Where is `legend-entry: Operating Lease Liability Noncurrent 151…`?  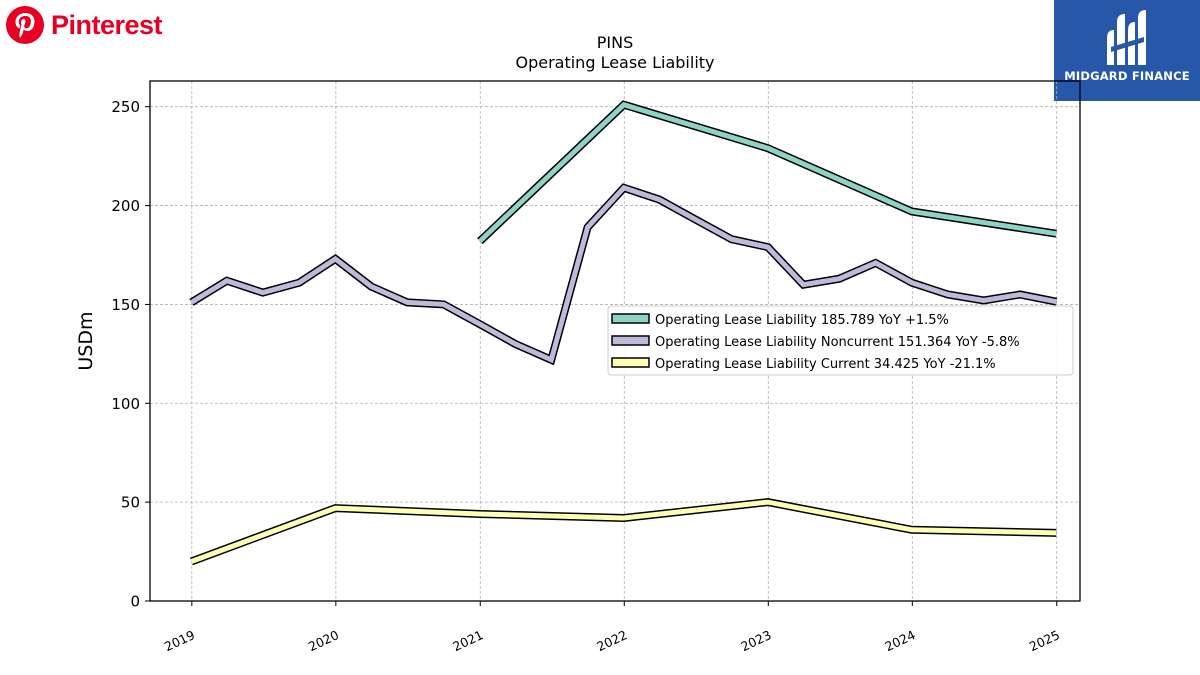 legend-entry: Operating Lease Liability Noncurrent 151… is located at coordinates (837, 342).